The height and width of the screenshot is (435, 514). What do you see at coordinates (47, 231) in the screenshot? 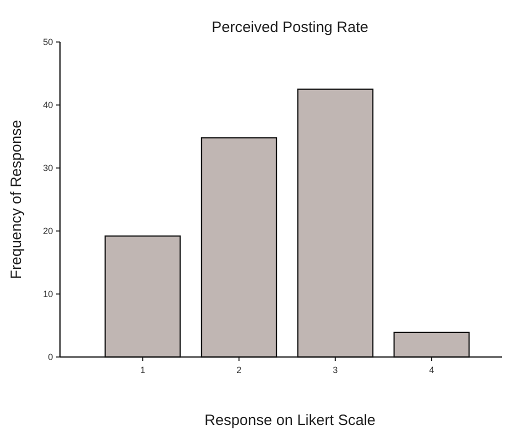
I see `y-tick-label: 20` at bounding box center [47, 231].